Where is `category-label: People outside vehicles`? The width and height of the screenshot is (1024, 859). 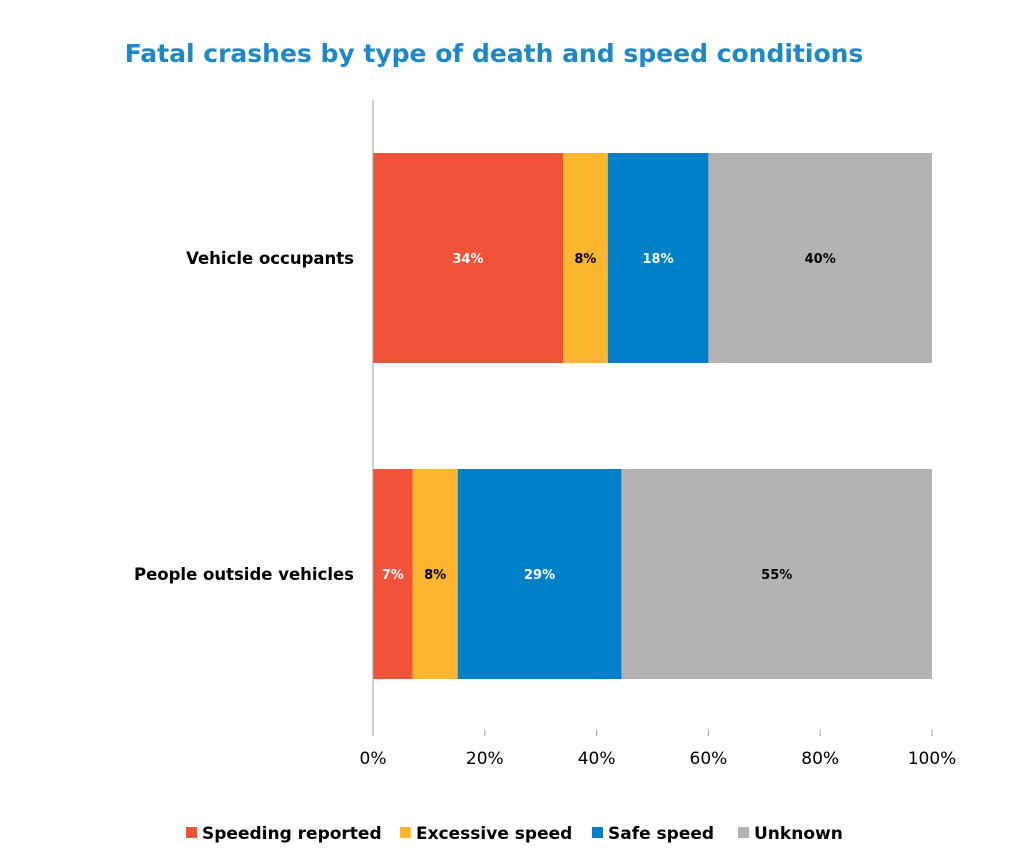 category-label: People outside vehicles is located at coordinates (244, 574).